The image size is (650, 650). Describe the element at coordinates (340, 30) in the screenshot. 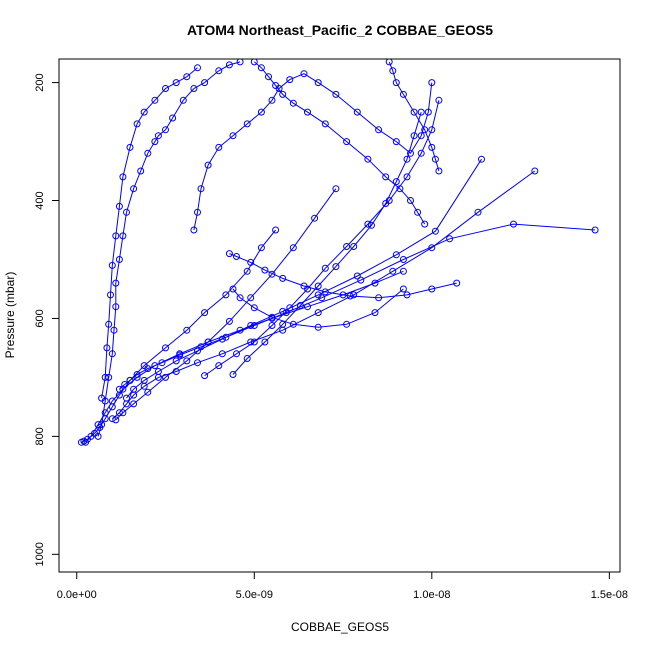

I see `chart-title: ATOM4 Northeast_Pacific_2 COBBAE_GEOS5` at that location.